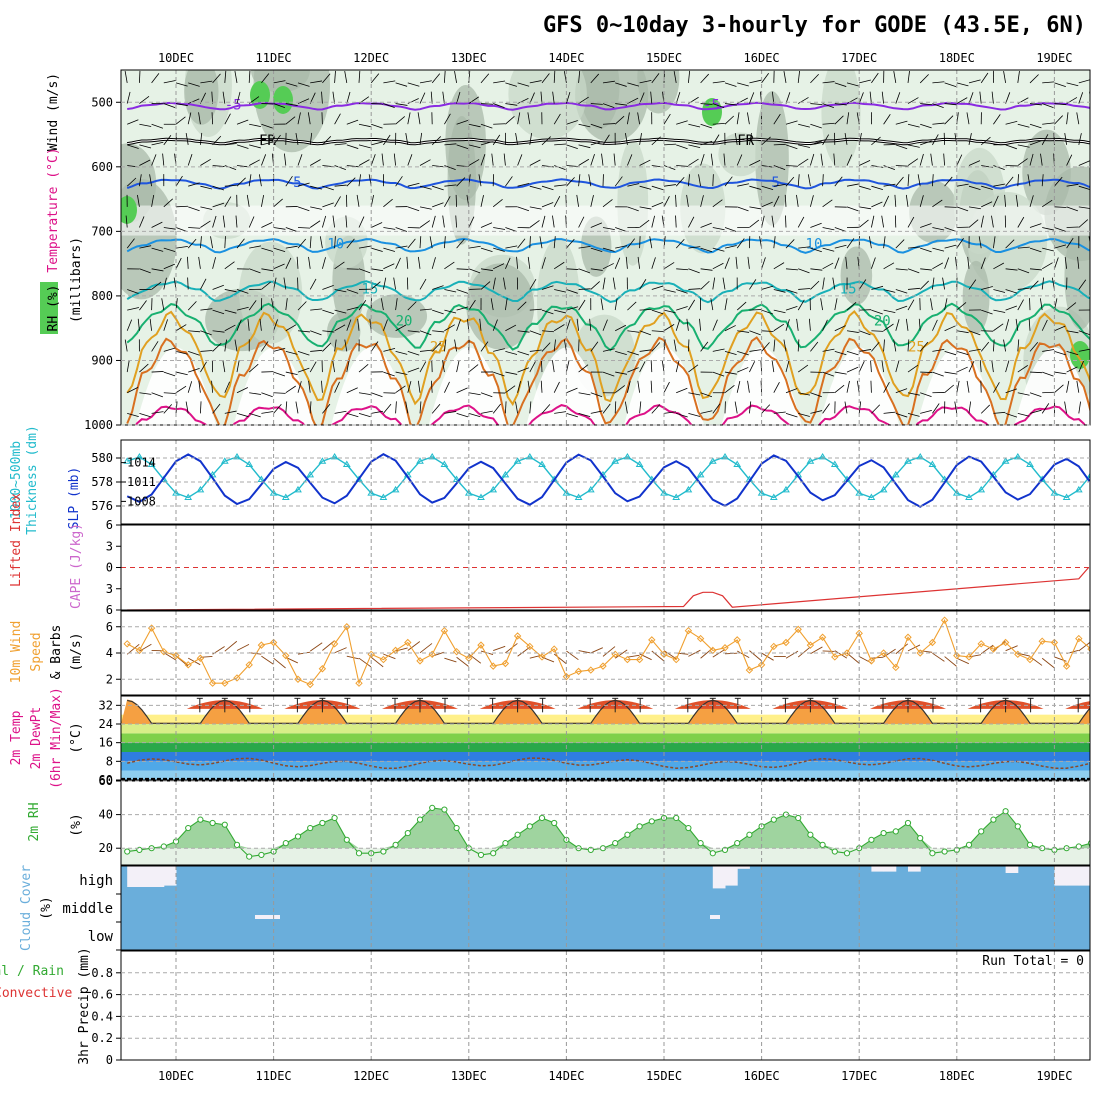  I want to click on y-tick-label: 700, so click(102, 231).